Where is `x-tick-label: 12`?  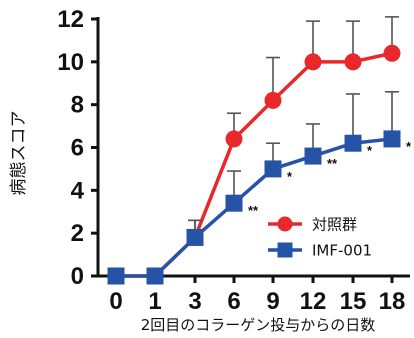 x-tick-label: 12 is located at coordinates (313, 301).